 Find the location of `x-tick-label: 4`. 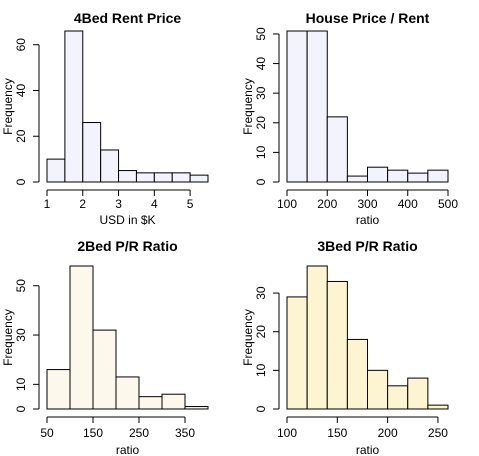

x-tick-label: 4 is located at coordinates (154, 204).